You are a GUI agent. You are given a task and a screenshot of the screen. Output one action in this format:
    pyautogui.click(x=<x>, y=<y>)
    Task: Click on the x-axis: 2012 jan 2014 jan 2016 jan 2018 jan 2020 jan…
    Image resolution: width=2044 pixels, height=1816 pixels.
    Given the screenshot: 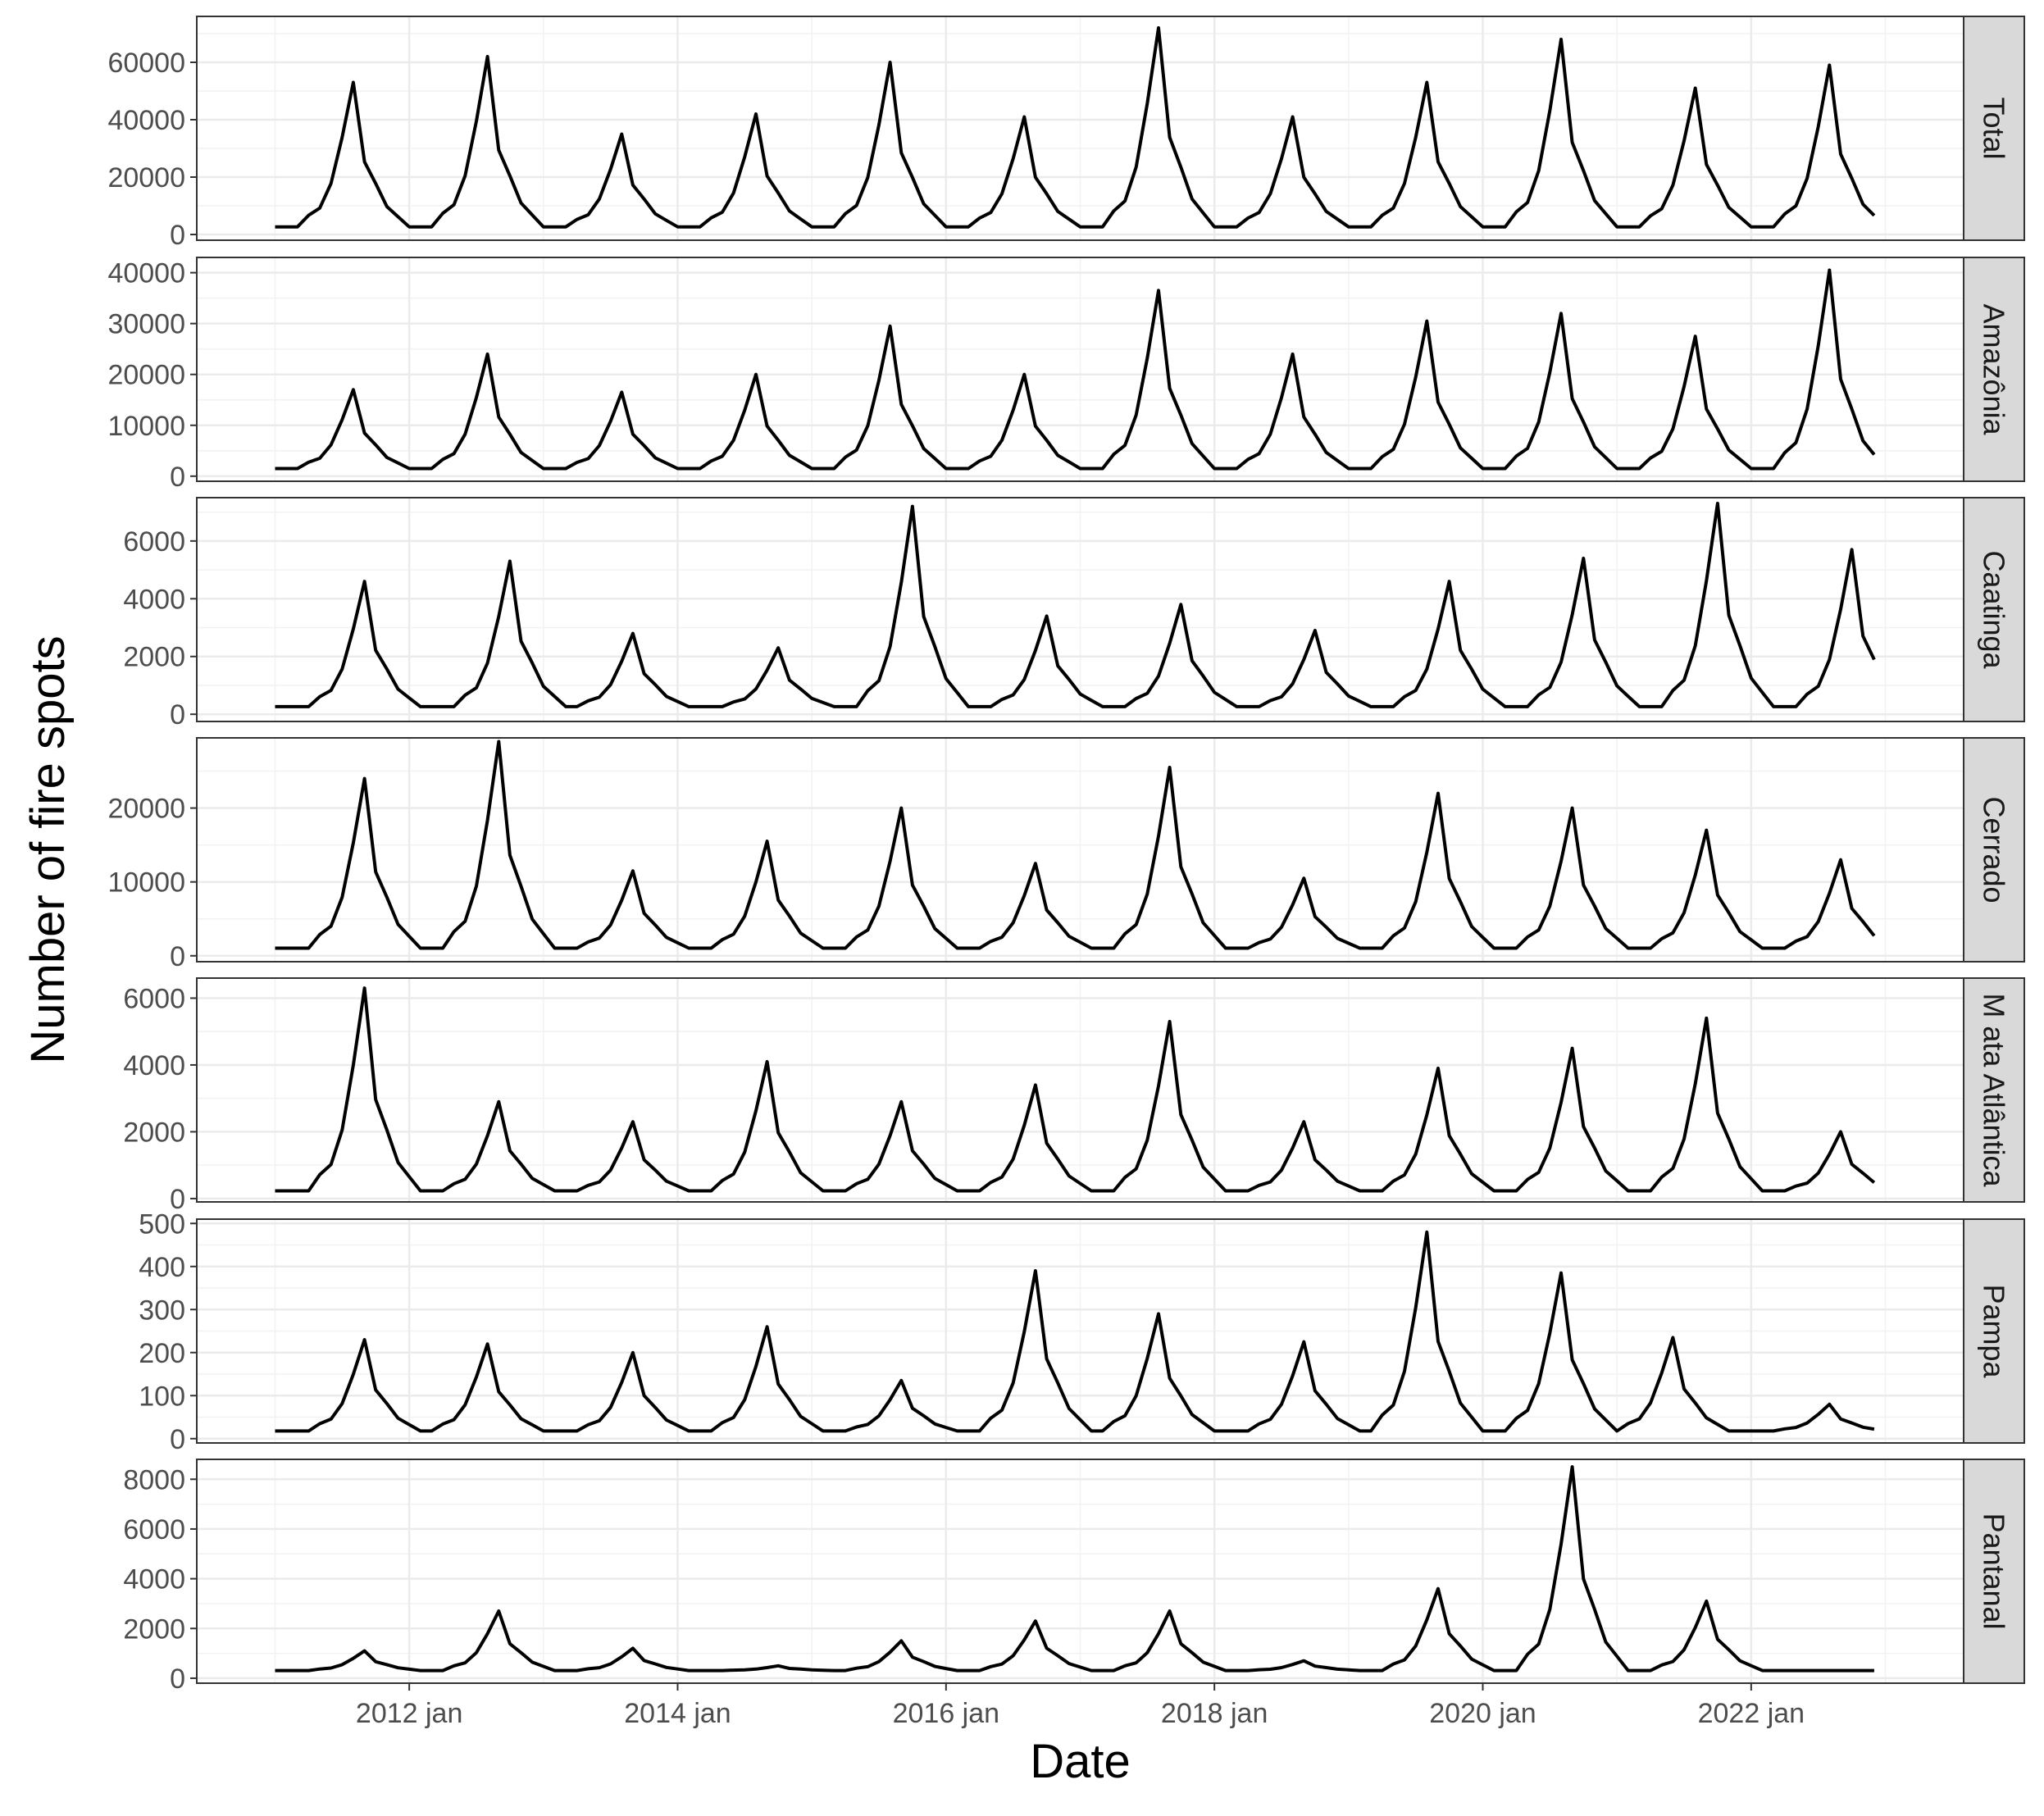 What is the action you would take?
    pyautogui.click(x=1080, y=1706)
    